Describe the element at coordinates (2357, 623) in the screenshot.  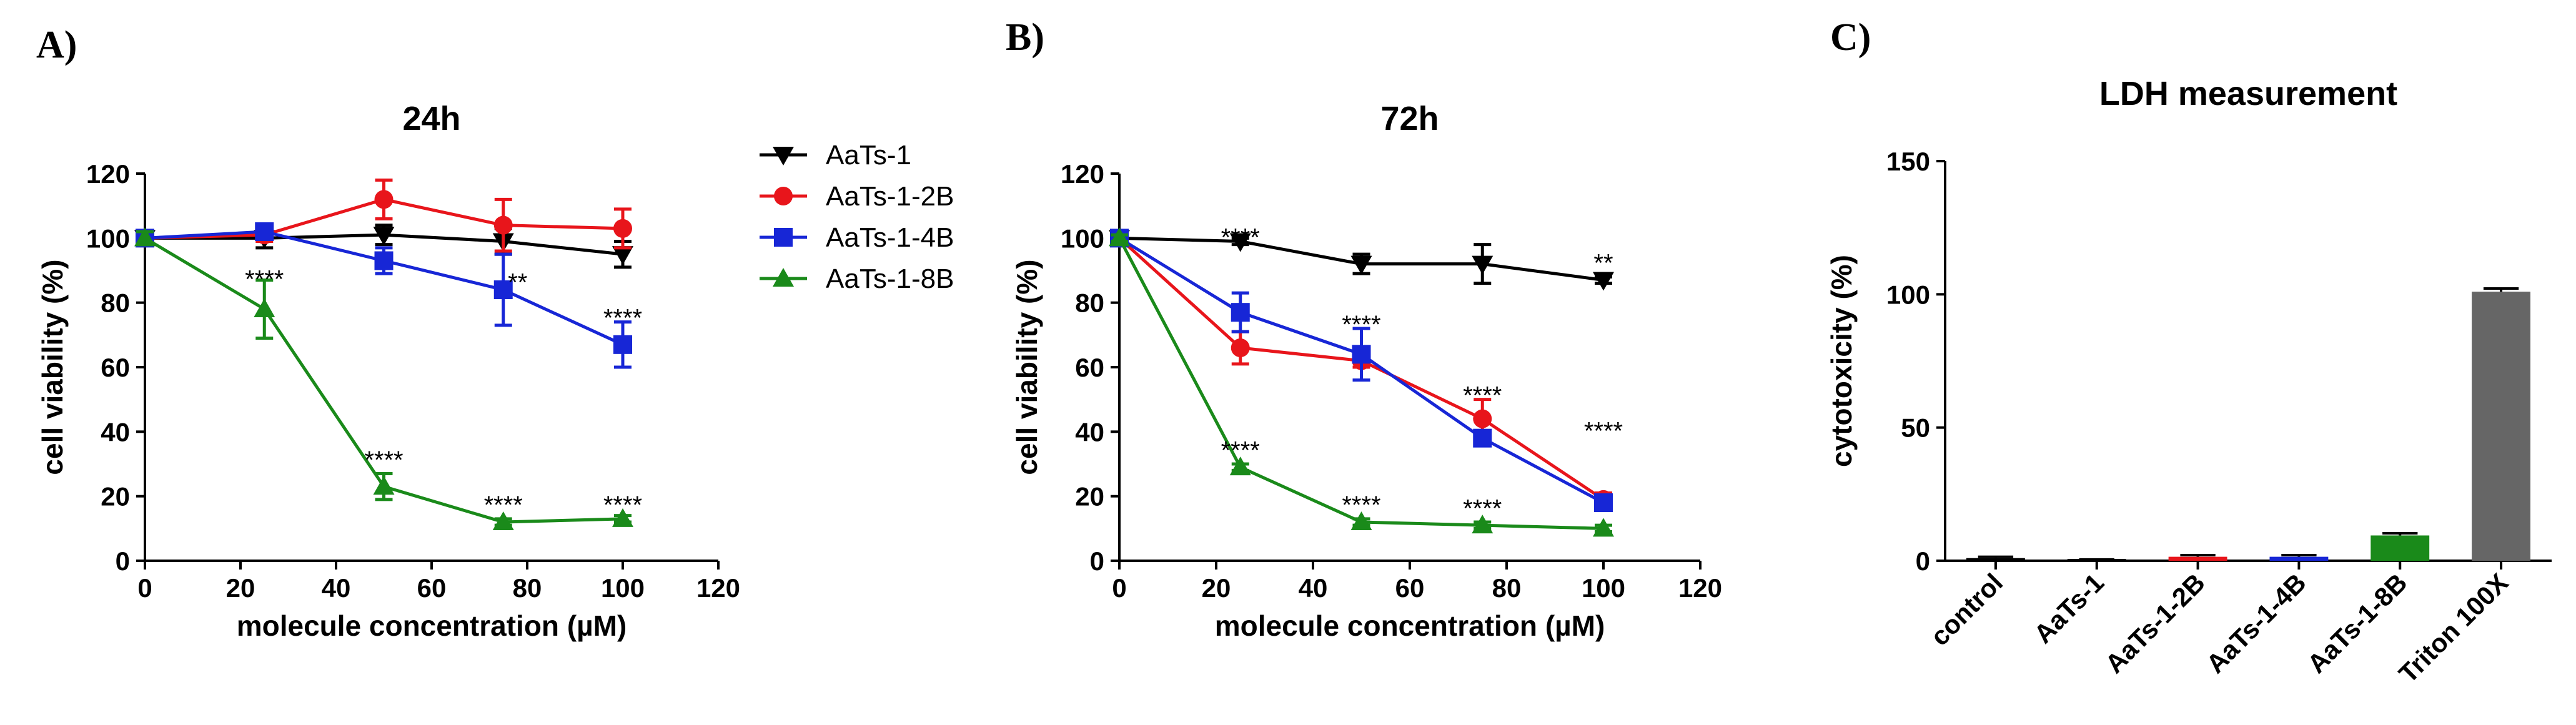
I see `category-label: AaTs-1-8B` at that location.